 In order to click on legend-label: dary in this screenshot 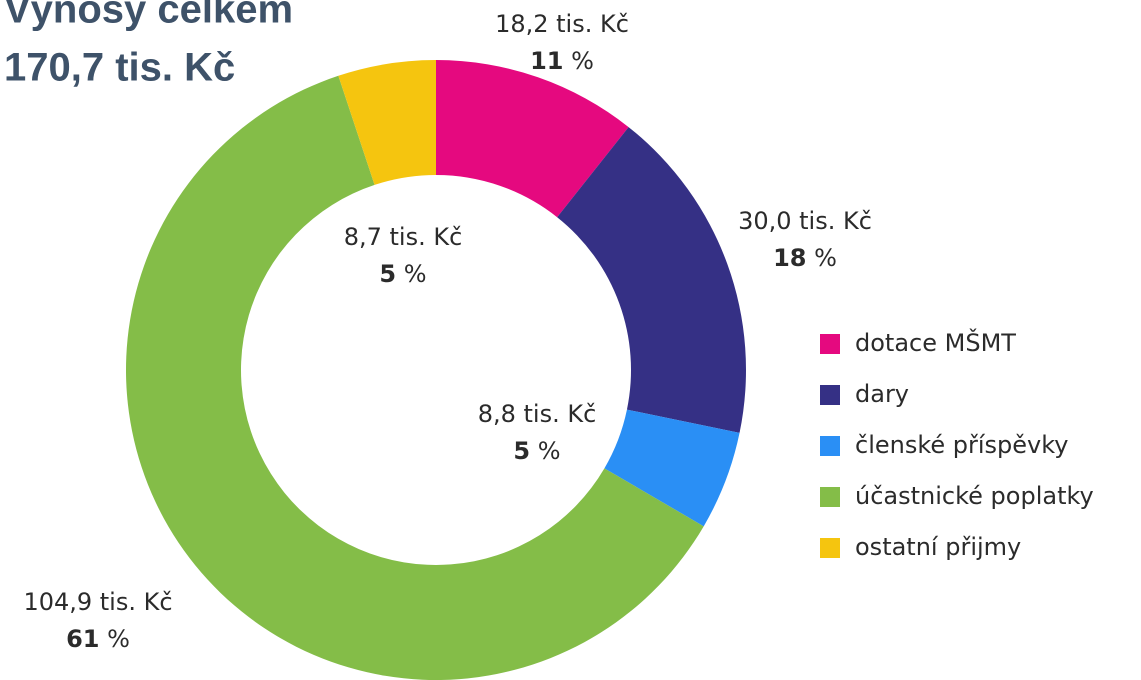, I will do `click(882, 394)`.